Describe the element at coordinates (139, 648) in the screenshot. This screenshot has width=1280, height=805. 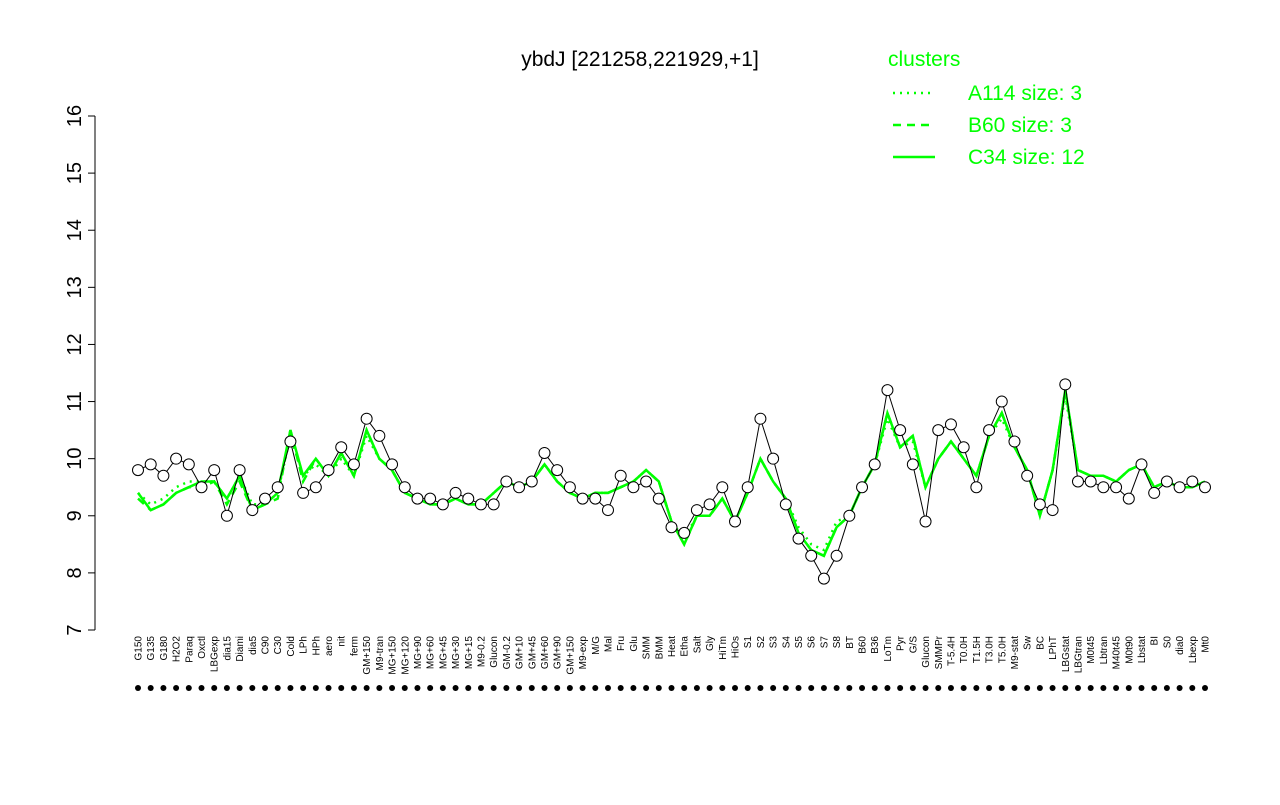
I see `x-tick-label: G150` at that location.